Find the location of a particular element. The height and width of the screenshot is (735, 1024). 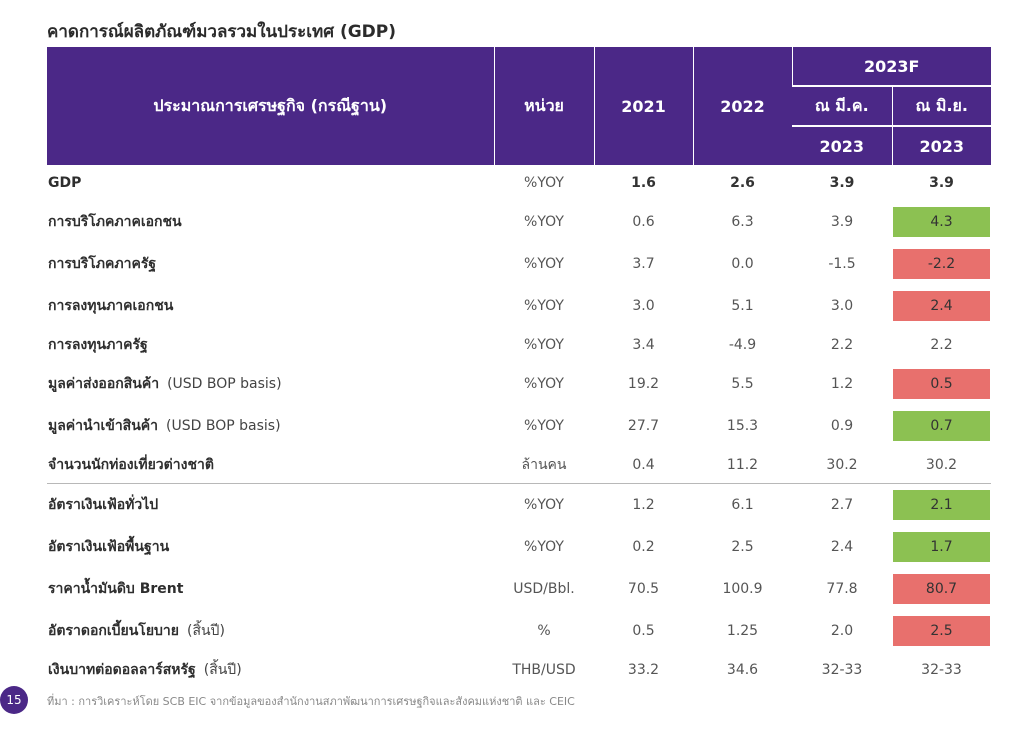

value-june-cell: -2.2 is located at coordinates (941, 264).